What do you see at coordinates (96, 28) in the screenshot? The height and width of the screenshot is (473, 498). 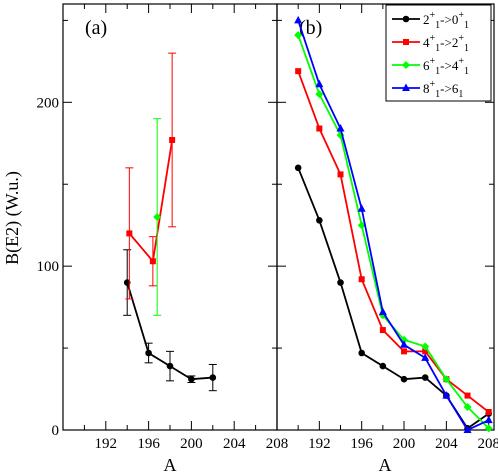 I see `panel-a-label: (a)` at bounding box center [96, 28].